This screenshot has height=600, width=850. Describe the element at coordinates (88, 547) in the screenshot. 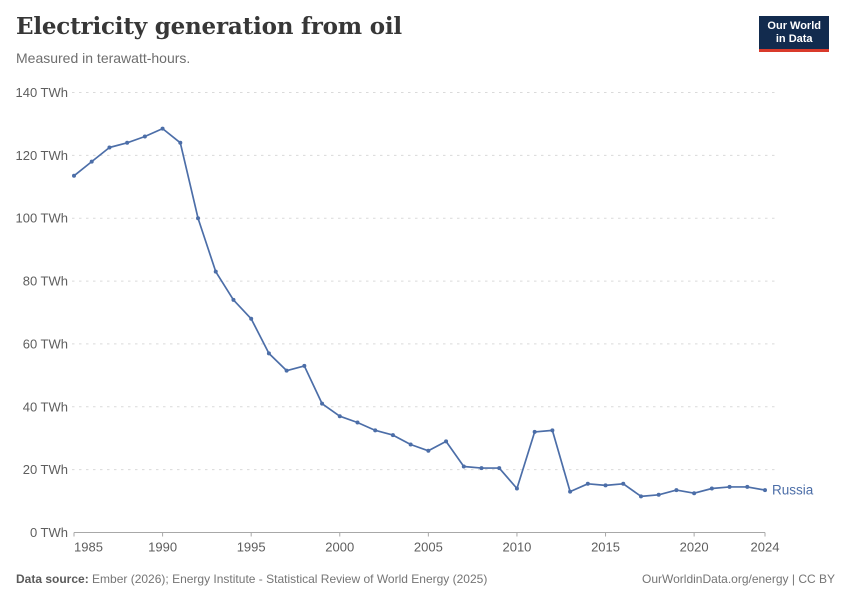

I see `x-axis-tick-label: 1985` at that location.